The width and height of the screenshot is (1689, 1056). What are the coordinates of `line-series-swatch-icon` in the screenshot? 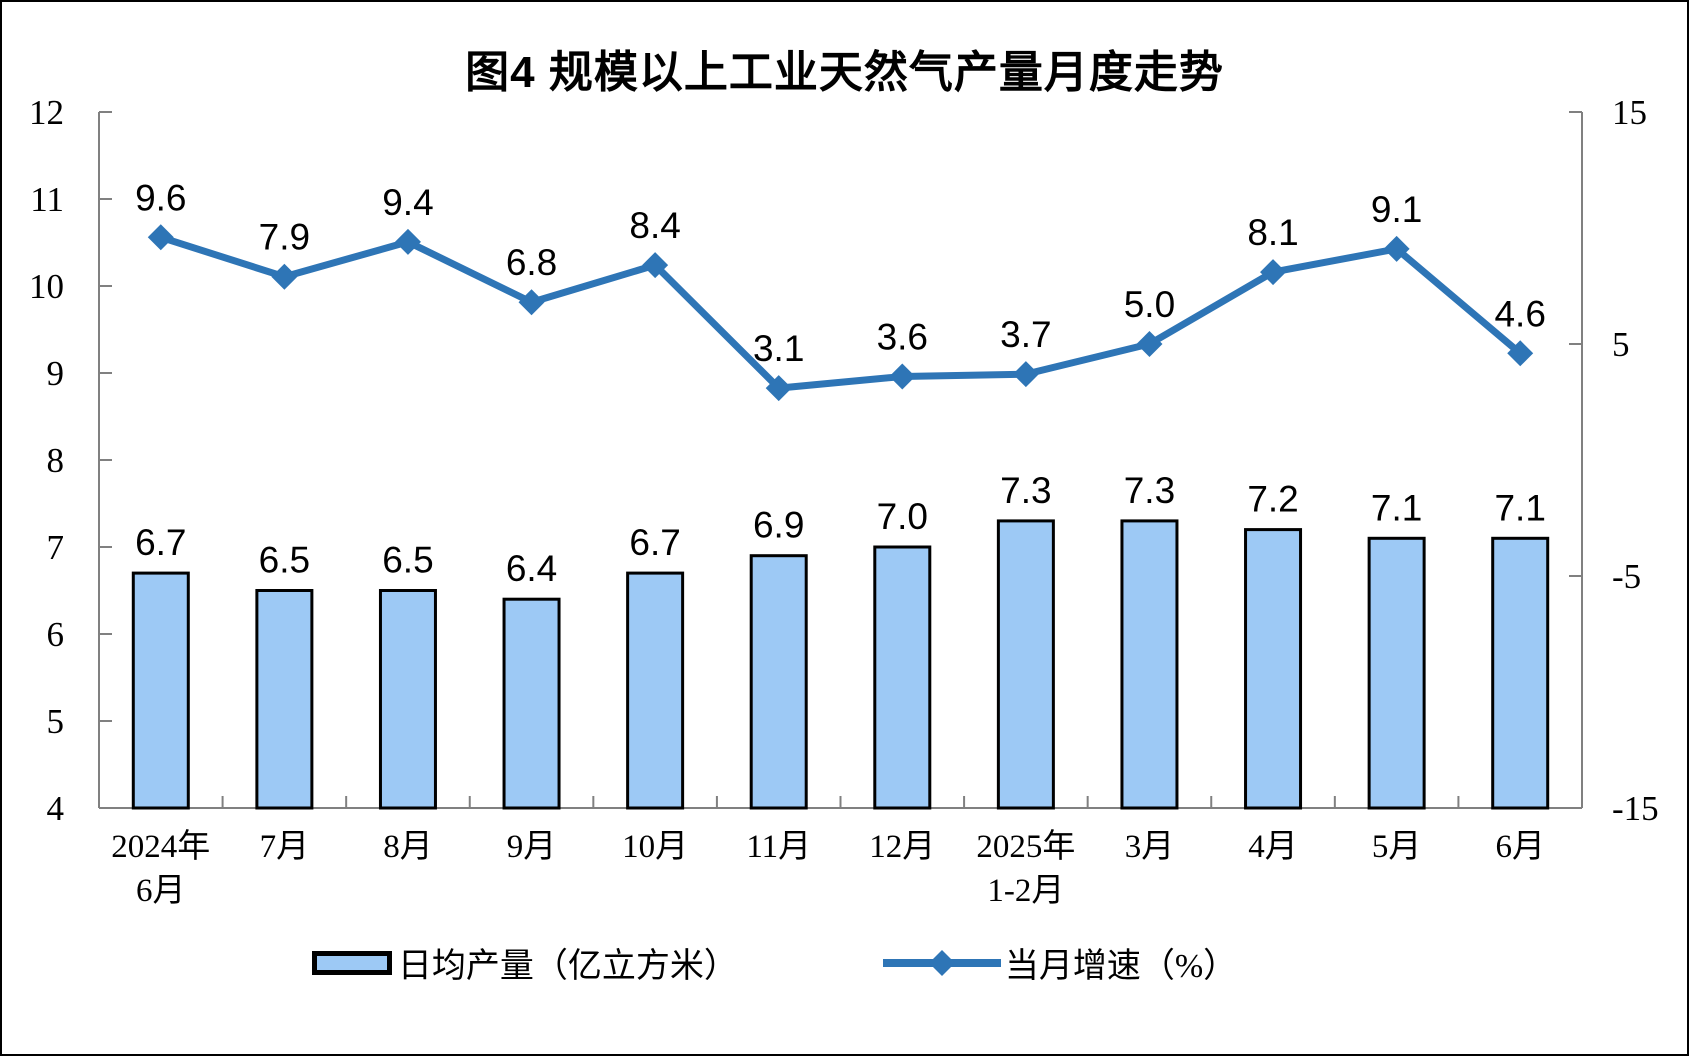 It's located at (941, 962).